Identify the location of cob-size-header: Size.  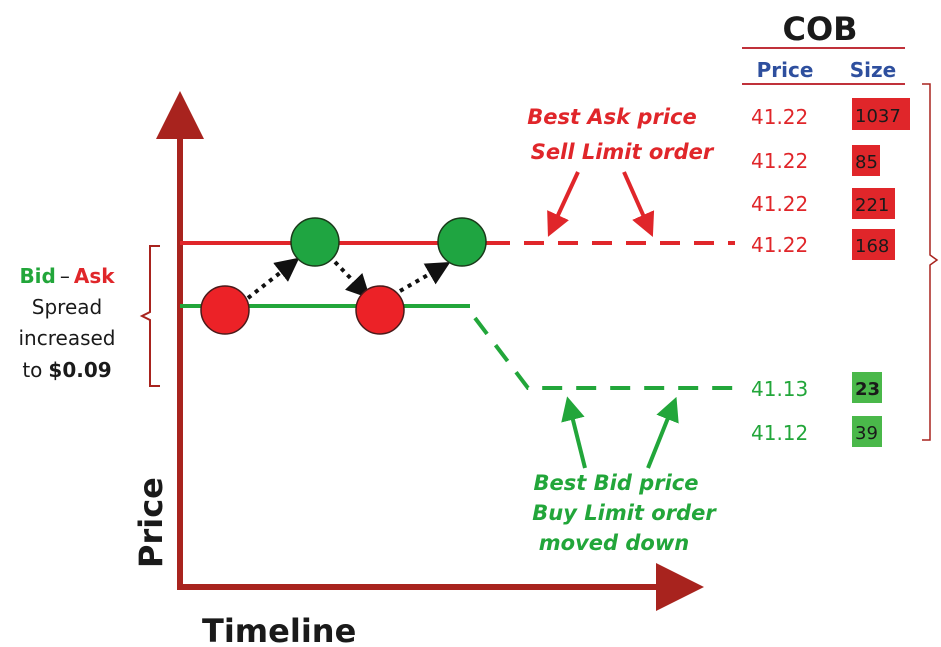
(873, 70).